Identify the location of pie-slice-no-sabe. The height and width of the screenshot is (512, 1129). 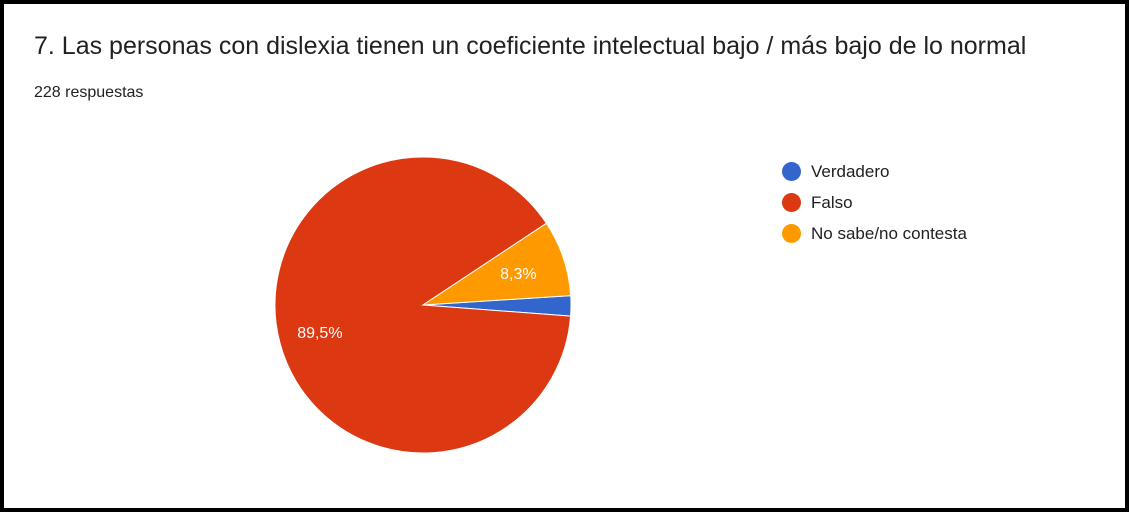
(496, 264).